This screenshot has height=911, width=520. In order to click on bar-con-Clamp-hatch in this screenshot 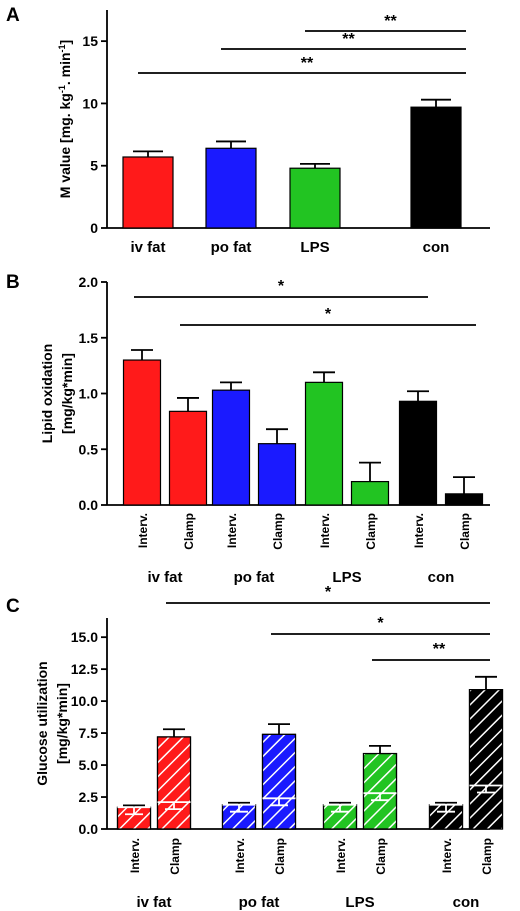, I will do `click(486, 759)`.